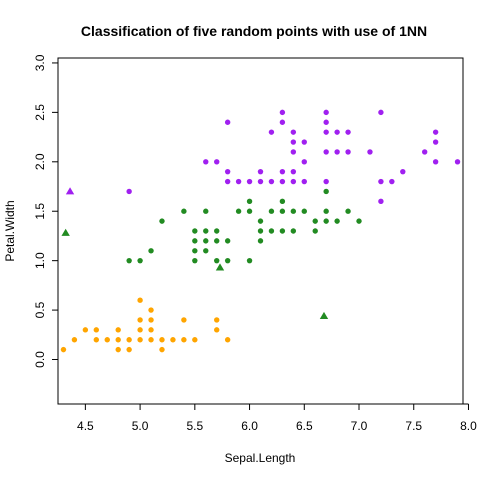  Describe the element at coordinates (359, 426) in the screenshot. I see `x-tick-label: 7.0` at that location.